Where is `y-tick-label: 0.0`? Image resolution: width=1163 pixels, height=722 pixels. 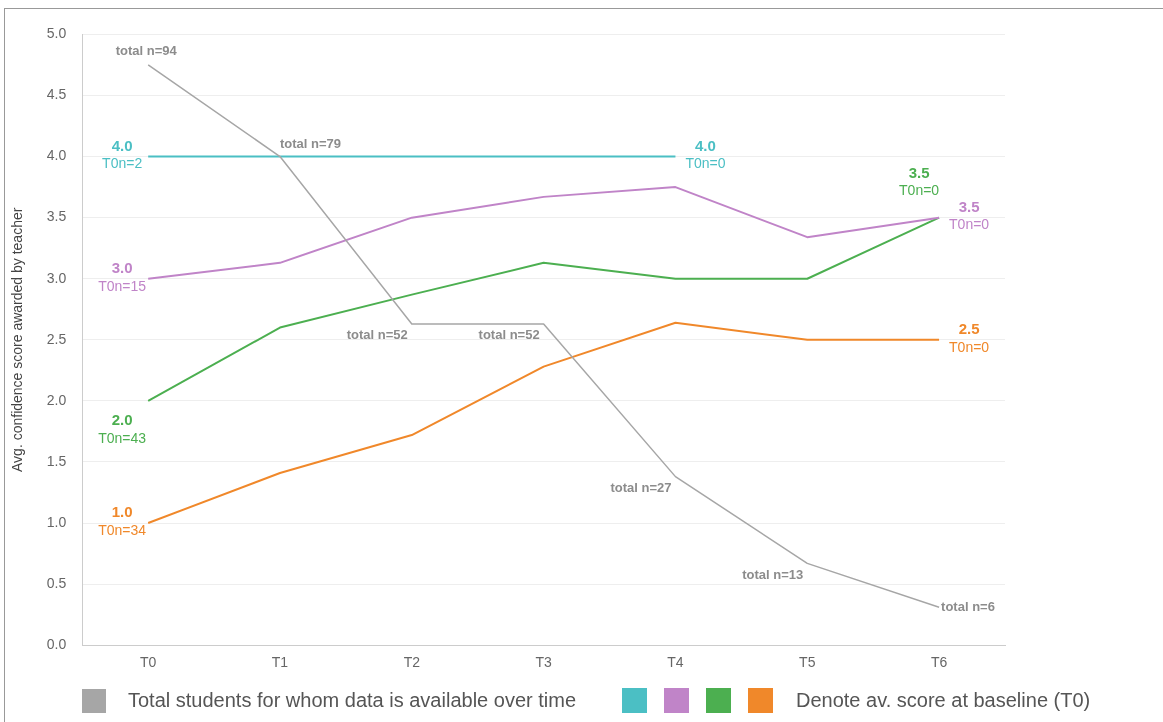 y-tick-label: 0.0 is located at coordinates (56, 644).